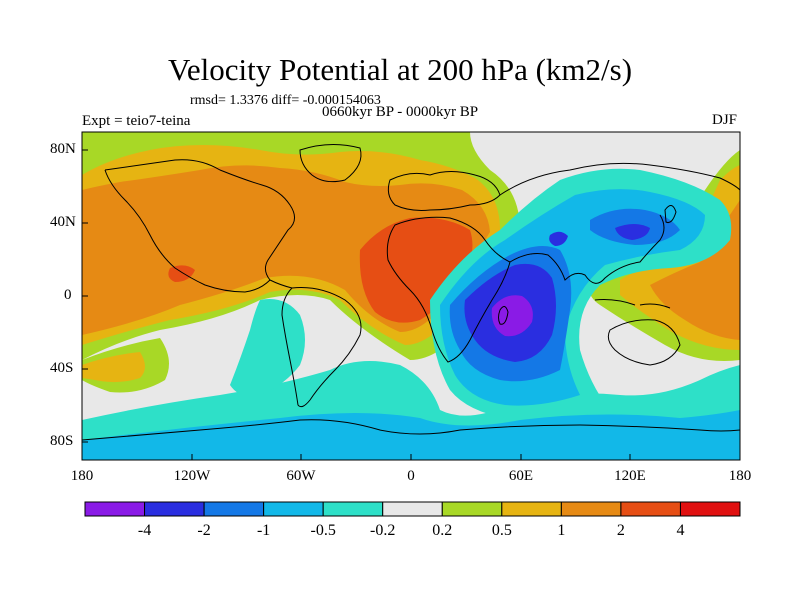 Image resolution: width=800 pixels, height=600 pixels. I want to click on colorbar-label: 2, so click(620, 530).